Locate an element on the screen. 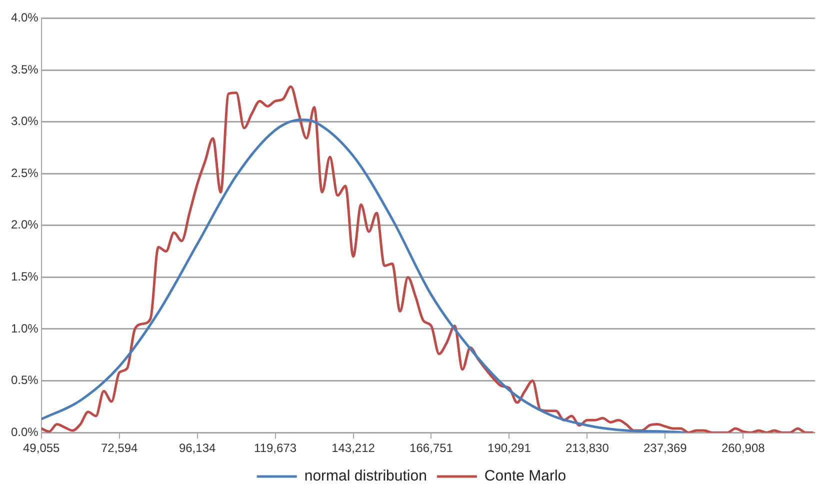  y-tick-label: 4.0% is located at coordinates (24, 17).